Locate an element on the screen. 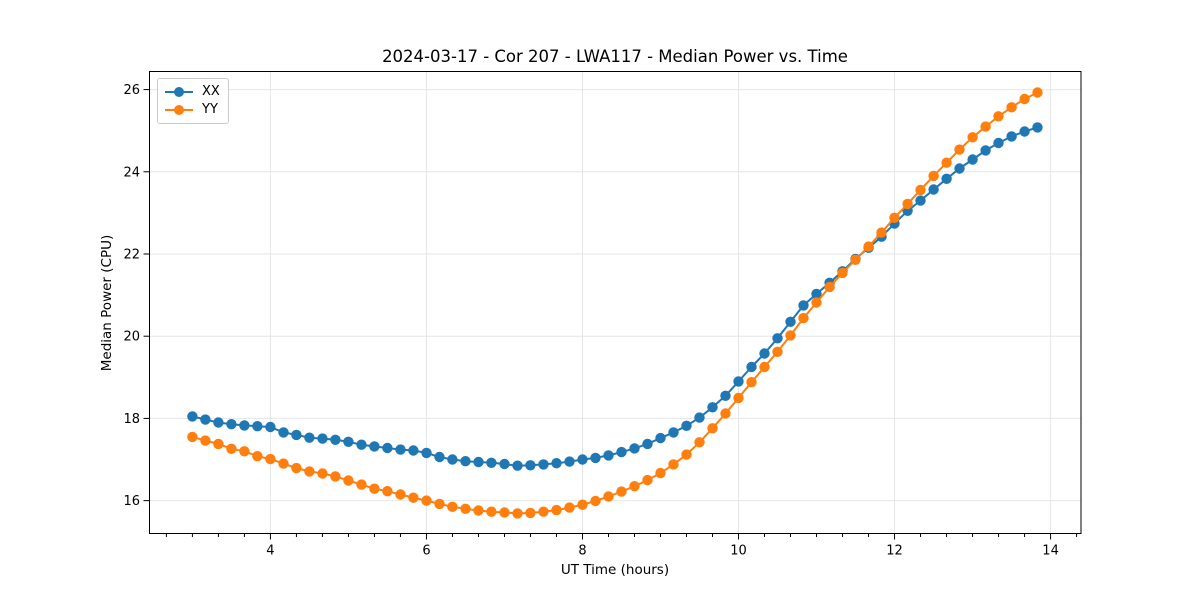 The image size is (1200, 600). legend-line-marker-xx-icon is located at coordinates (179, 92).